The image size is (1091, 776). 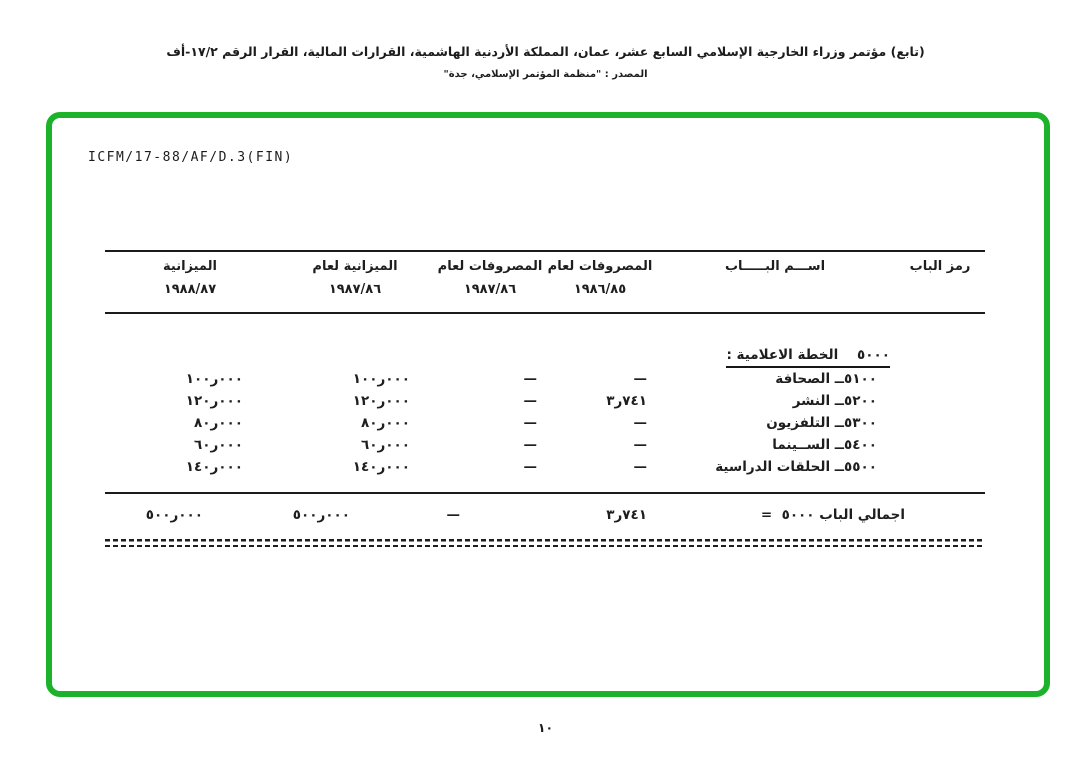 What do you see at coordinates (821, 423) in the screenshot?
I see `row-name: ٥٣٠٠ــ التلفزيون` at bounding box center [821, 423].